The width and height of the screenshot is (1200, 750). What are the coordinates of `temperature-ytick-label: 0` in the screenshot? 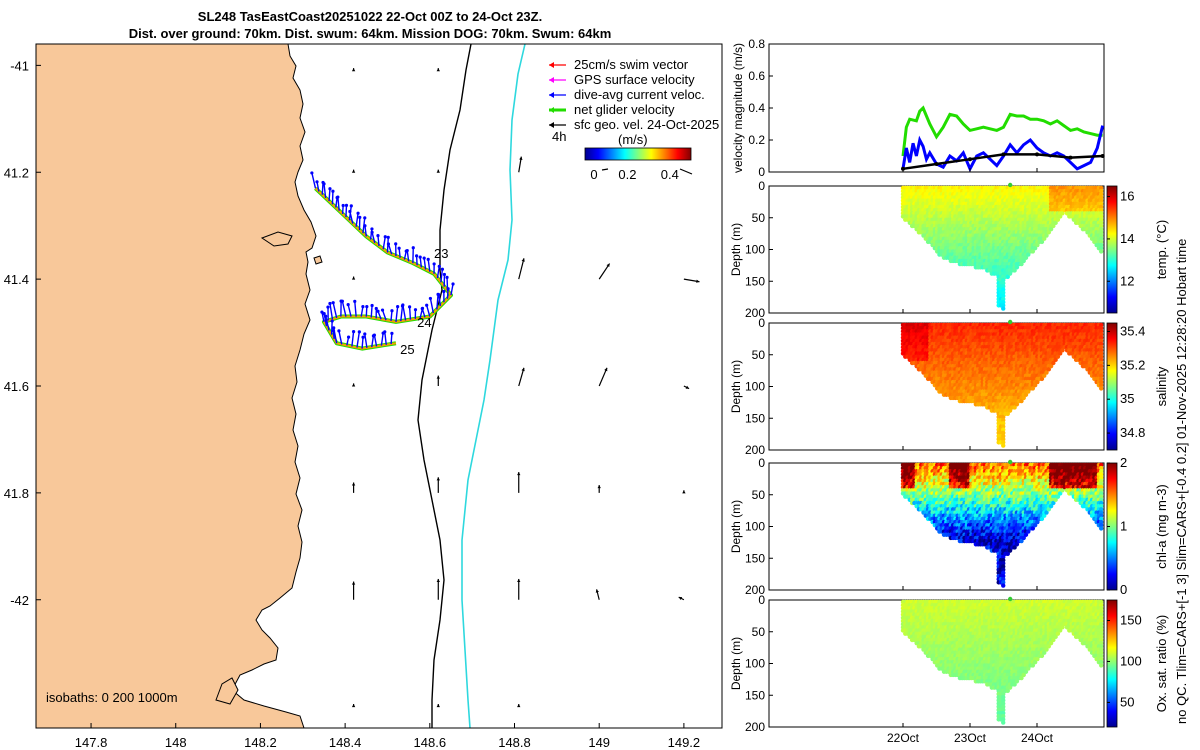 It's located at (761, 186).